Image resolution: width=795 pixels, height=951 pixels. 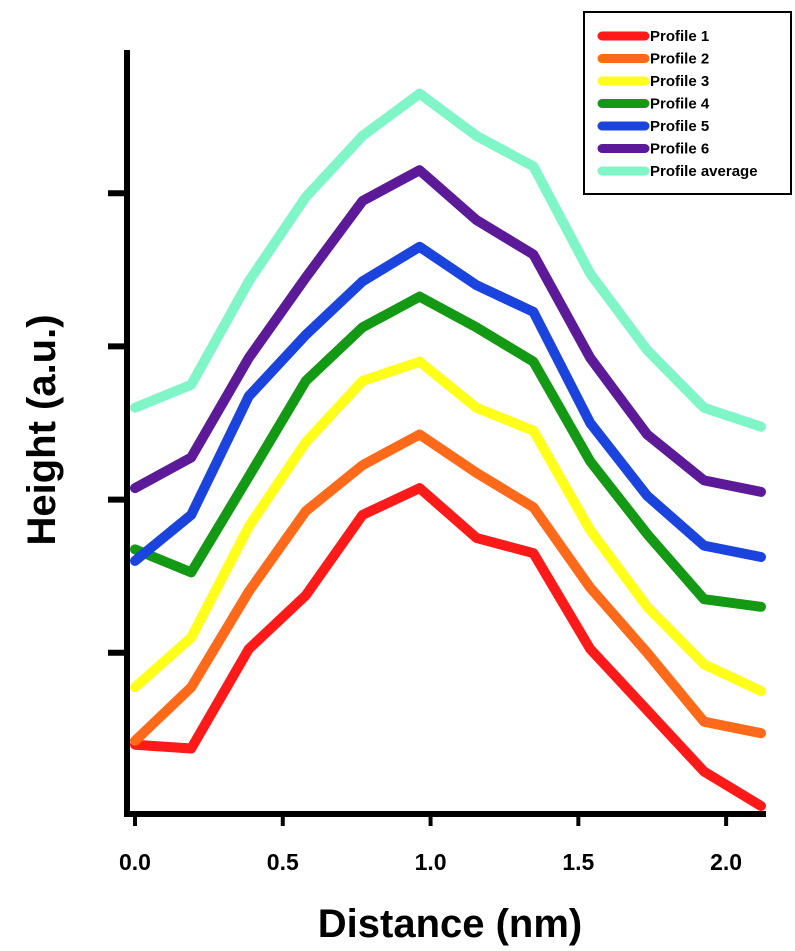 What do you see at coordinates (679, 126) in the screenshot?
I see `legend-label-profile-5: Profile 5` at bounding box center [679, 126].